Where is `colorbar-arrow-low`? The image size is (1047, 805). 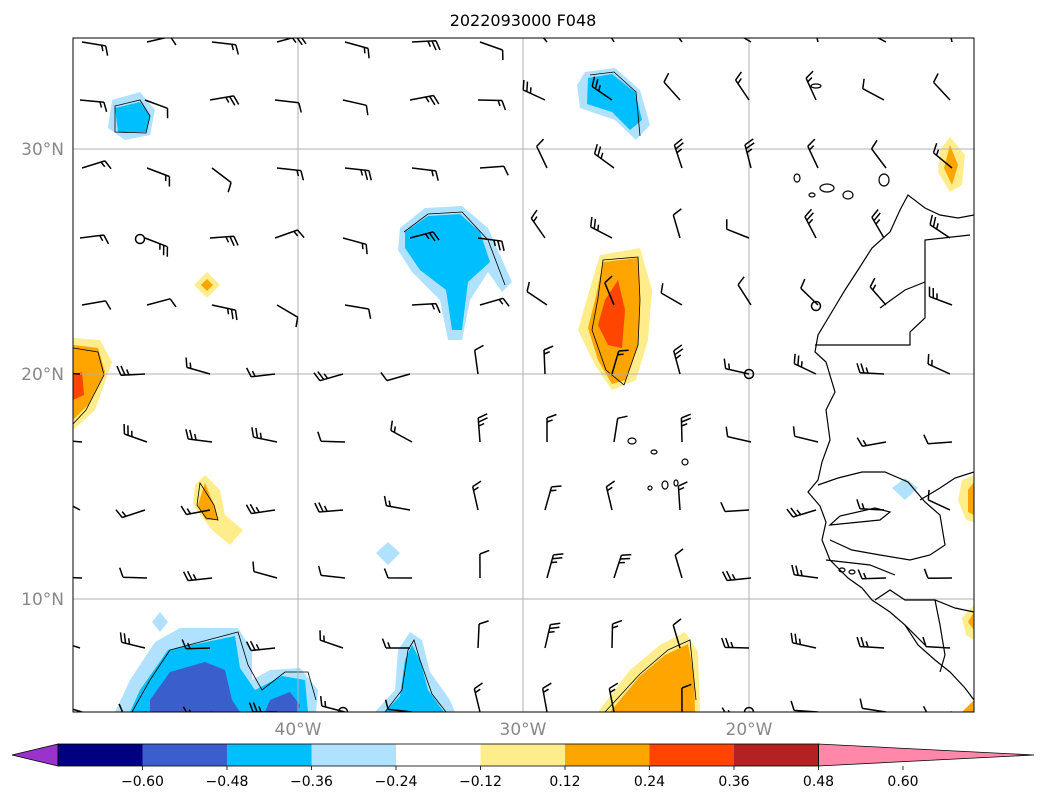 colorbar-arrow-low is located at coordinates (35, 755).